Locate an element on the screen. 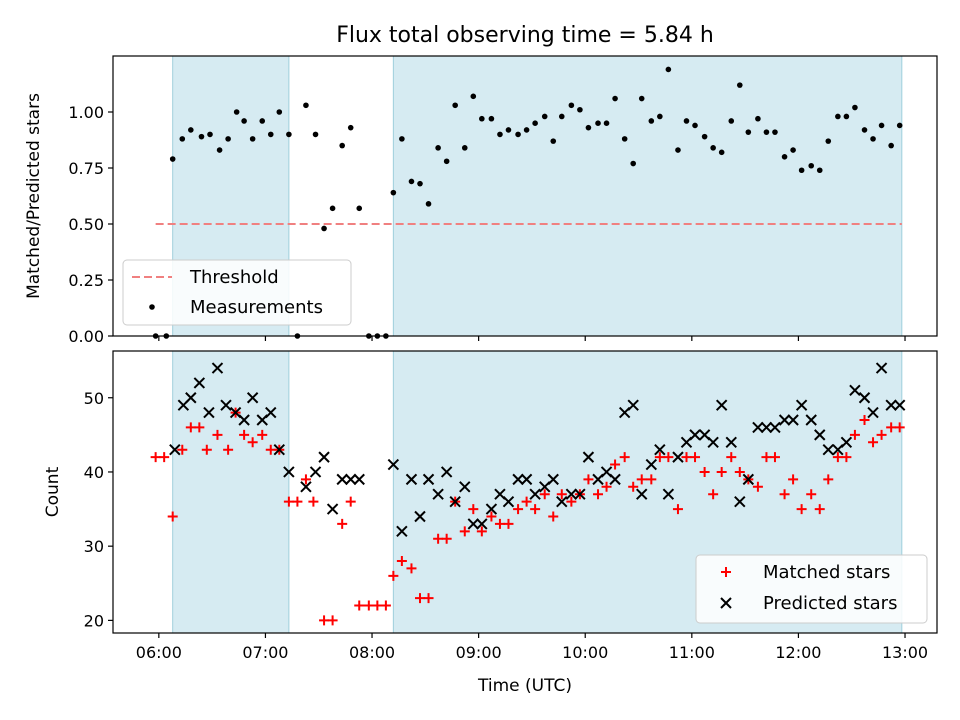  bottom-y-axis-label: Count is located at coordinates (53, 491).